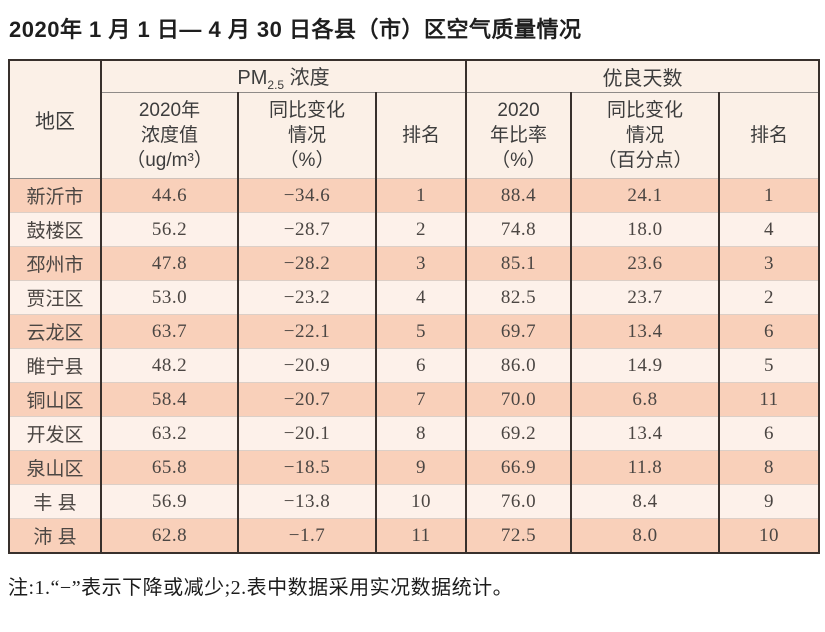  I want to click on gd-ratio-cell: 76.0, so click(519, 501).